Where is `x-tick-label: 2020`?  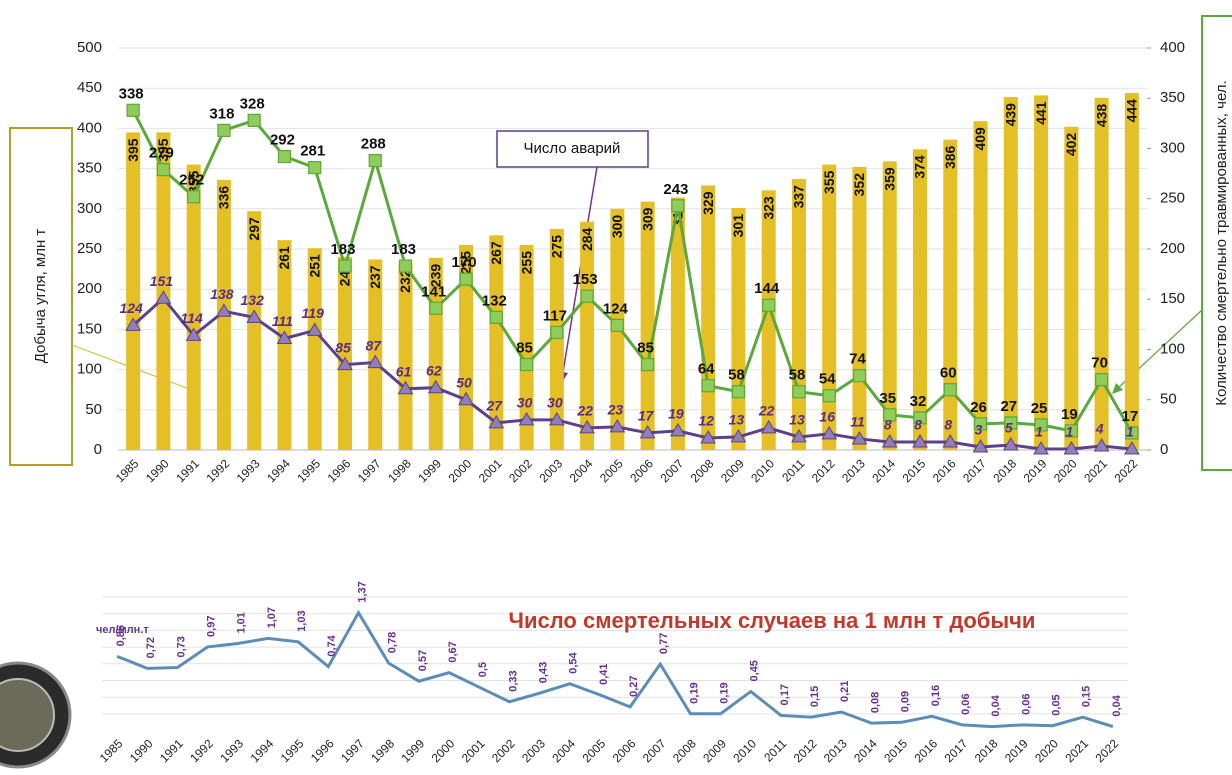
x-tick-label: 2020 is located at coordinates (1065, 470).